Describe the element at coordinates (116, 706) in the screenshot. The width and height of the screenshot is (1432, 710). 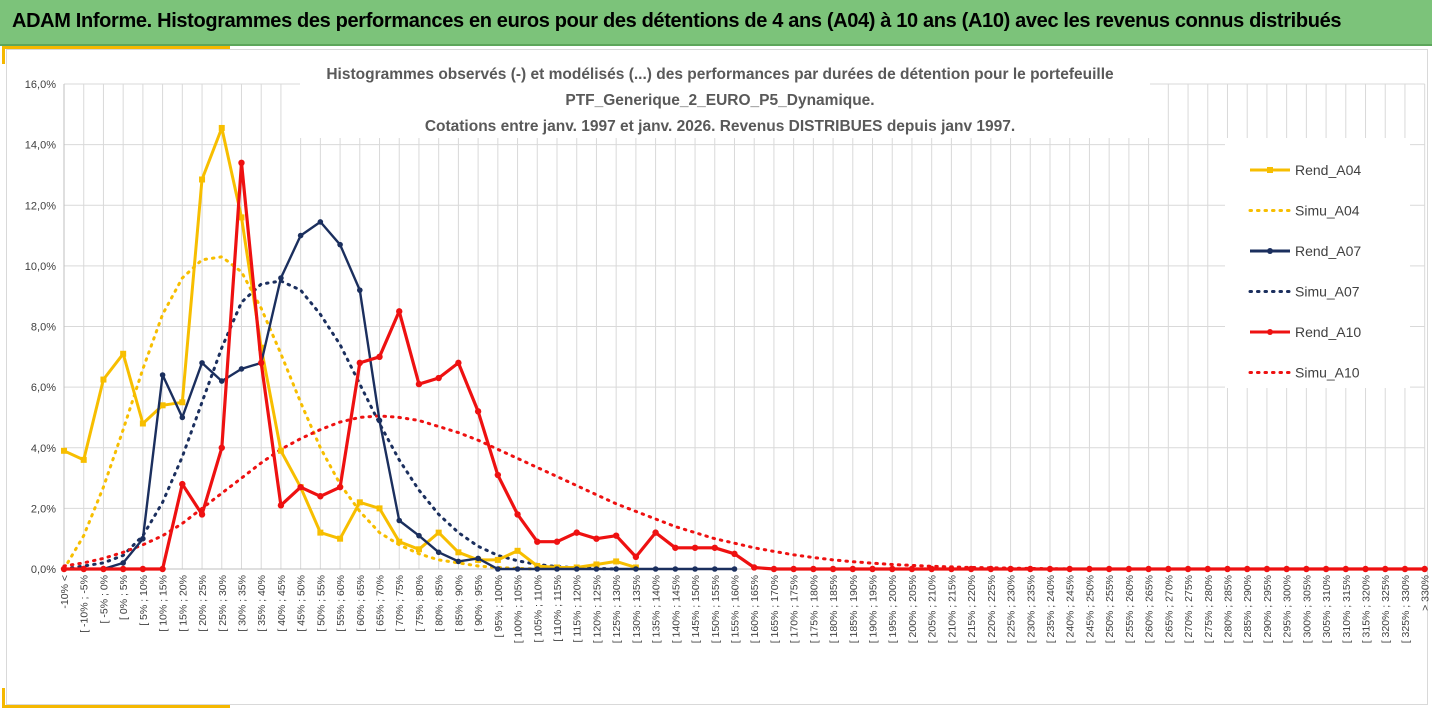
I see `accent-bar-bottom-left` at that location.